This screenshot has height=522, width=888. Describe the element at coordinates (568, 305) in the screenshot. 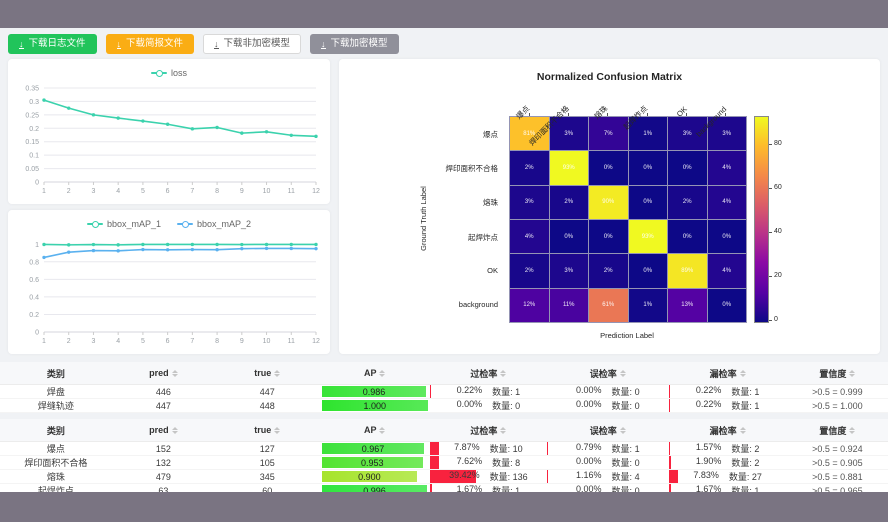

I see `matrix-cell-5-1: 11%` at that location.